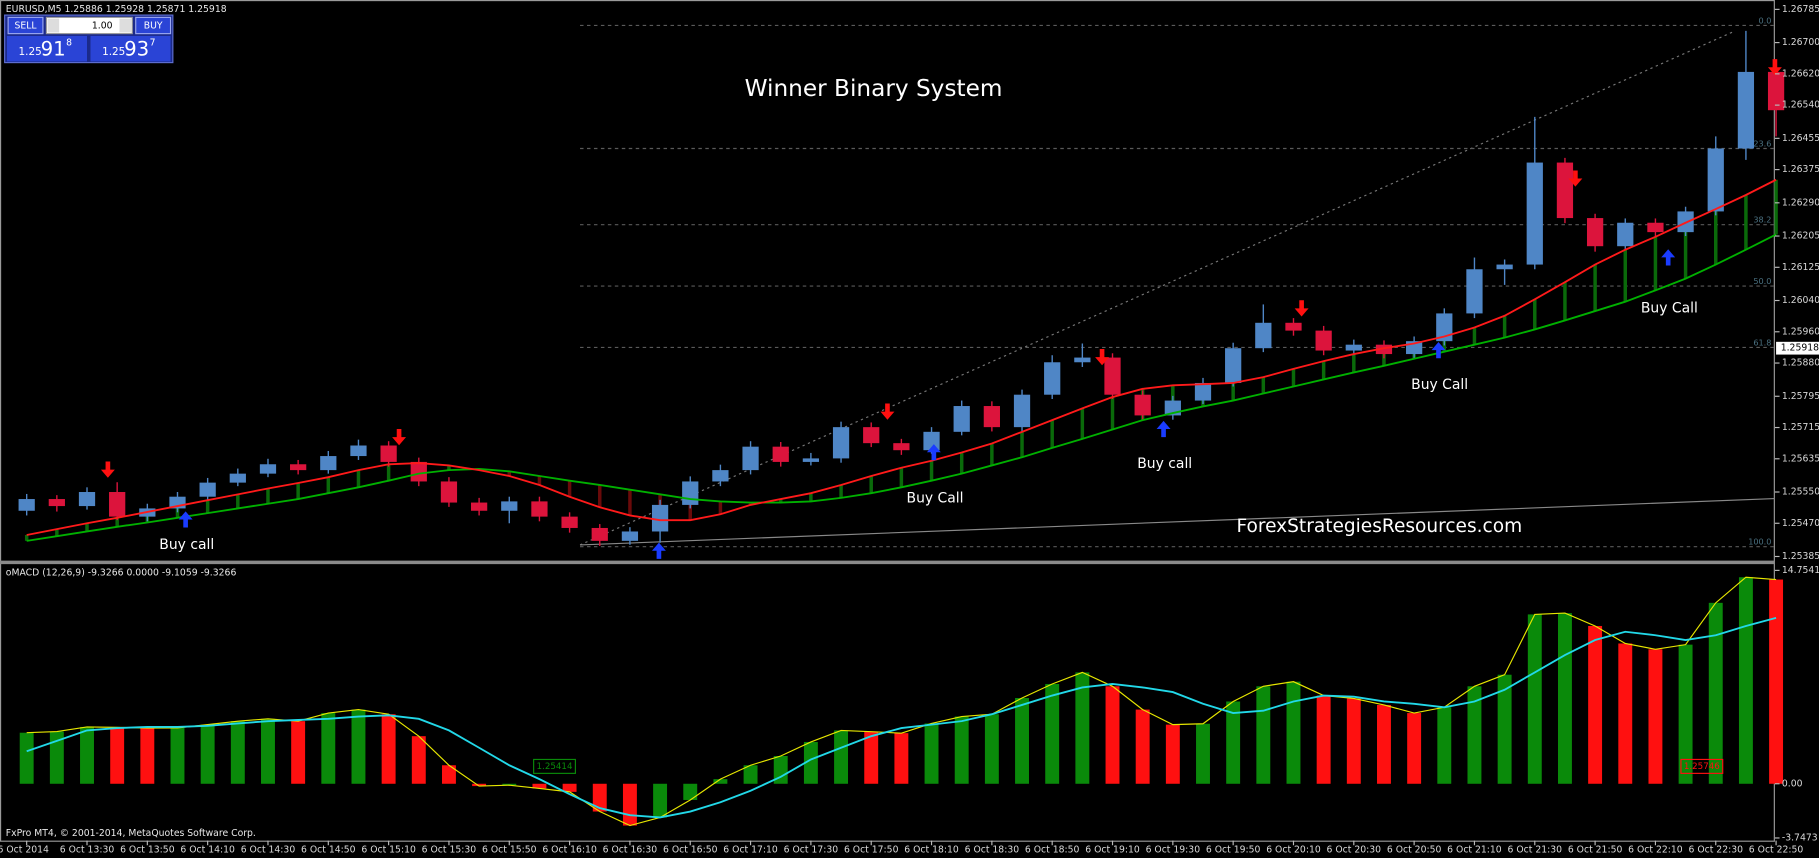 This screenshot has height=858, width=1819. Describe the element at coordinates (1595, 849) in the screenshot. I see `x-tick-label: 6 Oct 21:50` at that location.